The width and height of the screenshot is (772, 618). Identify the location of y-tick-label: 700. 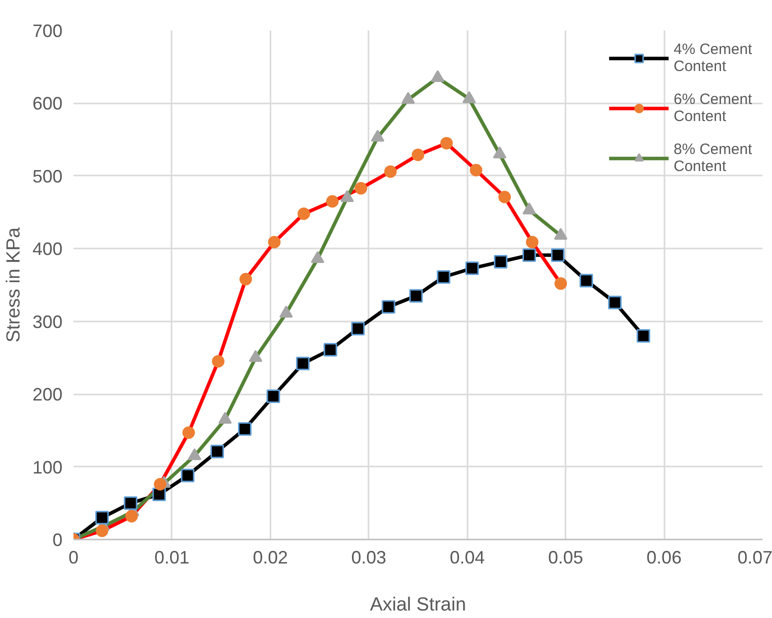
(47, 31).